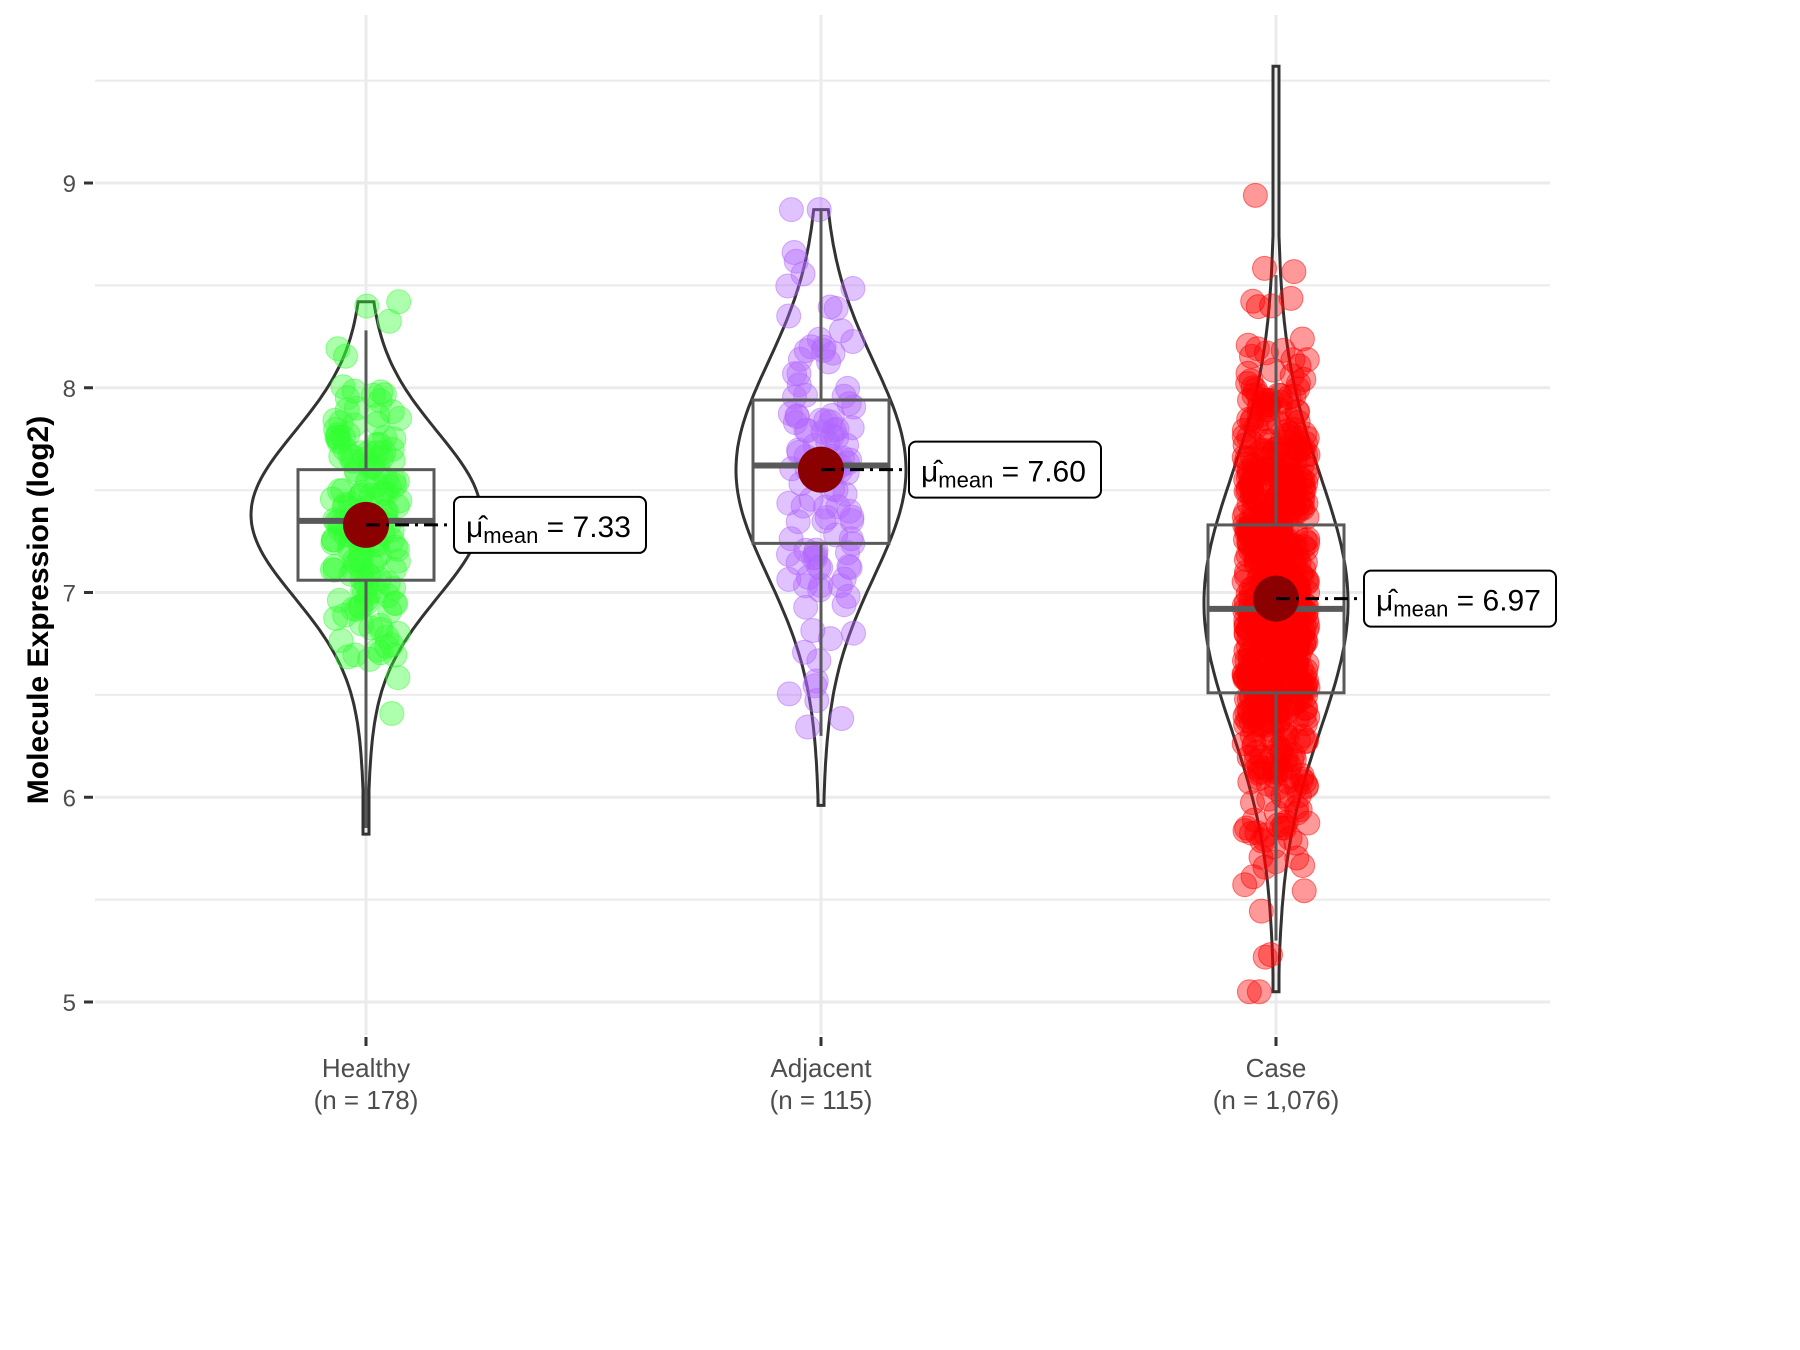 The width and height of the screenshot is (1800, 1350). What do you see at coordinates (548, 529) in the screenshot?
I see `mean-label-healthy: μ̂mean = 7.33` at bounding box center [548, 529].